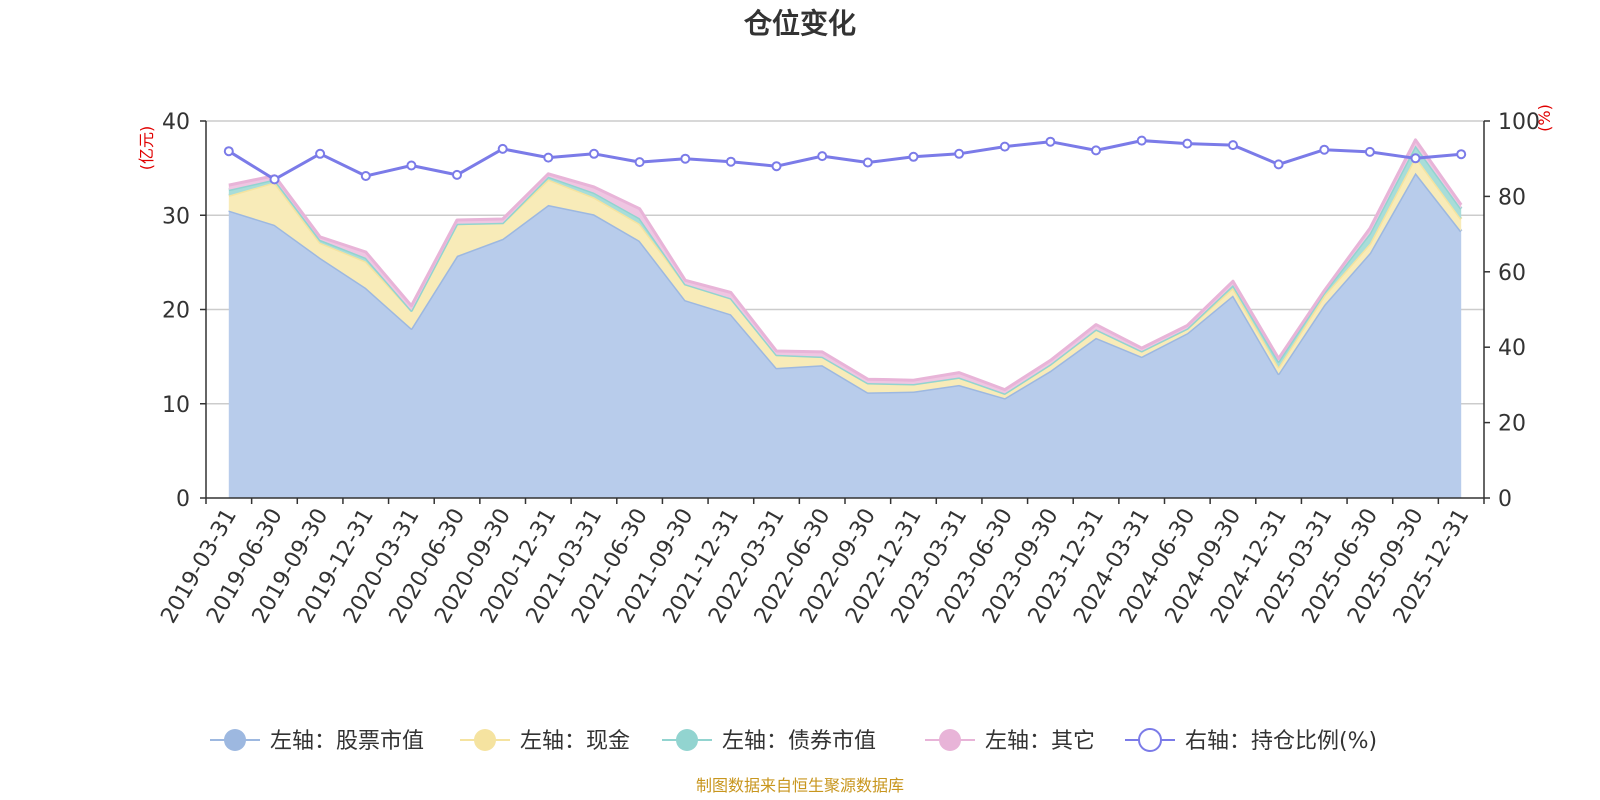 The width and height of the screenshot is (1600, 800). What do you see at coordinates (1040, 741) in the screenshot?
I see `legend-label: 左轴：其它` at bounding box center [1040, 741].